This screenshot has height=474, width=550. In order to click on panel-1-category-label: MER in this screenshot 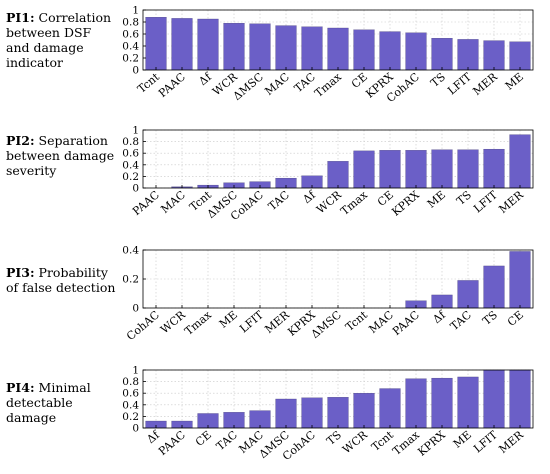, I will do `click(485, 84)`.